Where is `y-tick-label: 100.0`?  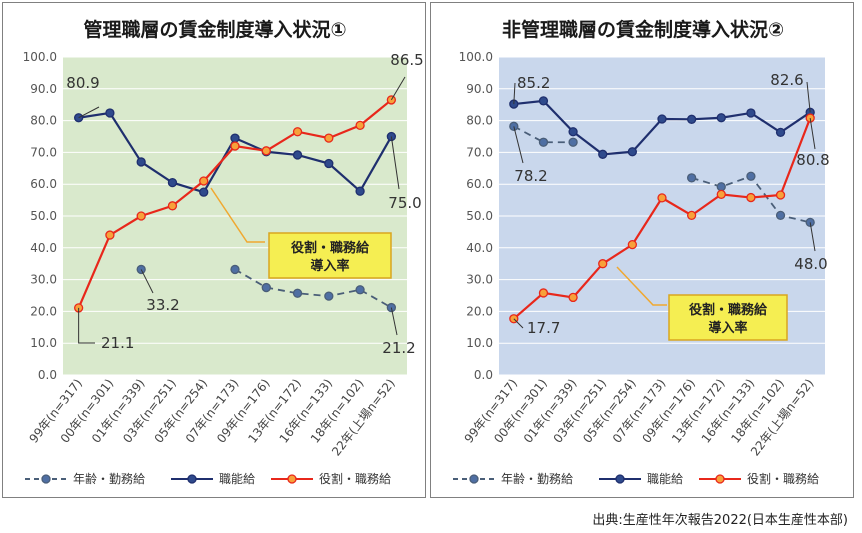
y-tick-label: 100.0 is located at coordinates (476, 57).